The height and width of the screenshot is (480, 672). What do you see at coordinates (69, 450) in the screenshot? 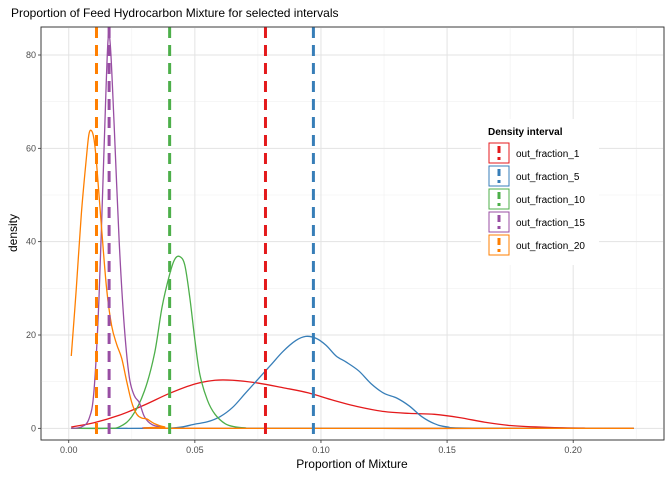
I see `x-tick-label: 0.00` at bounding box center [69, 450].